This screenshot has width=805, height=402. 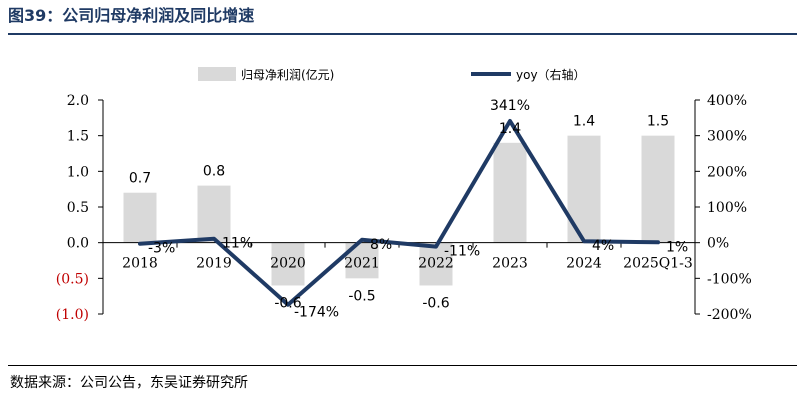 I want to click on source-note: 数据来源：公司公告，东吴证券研究所, so click(x=129, y=383).